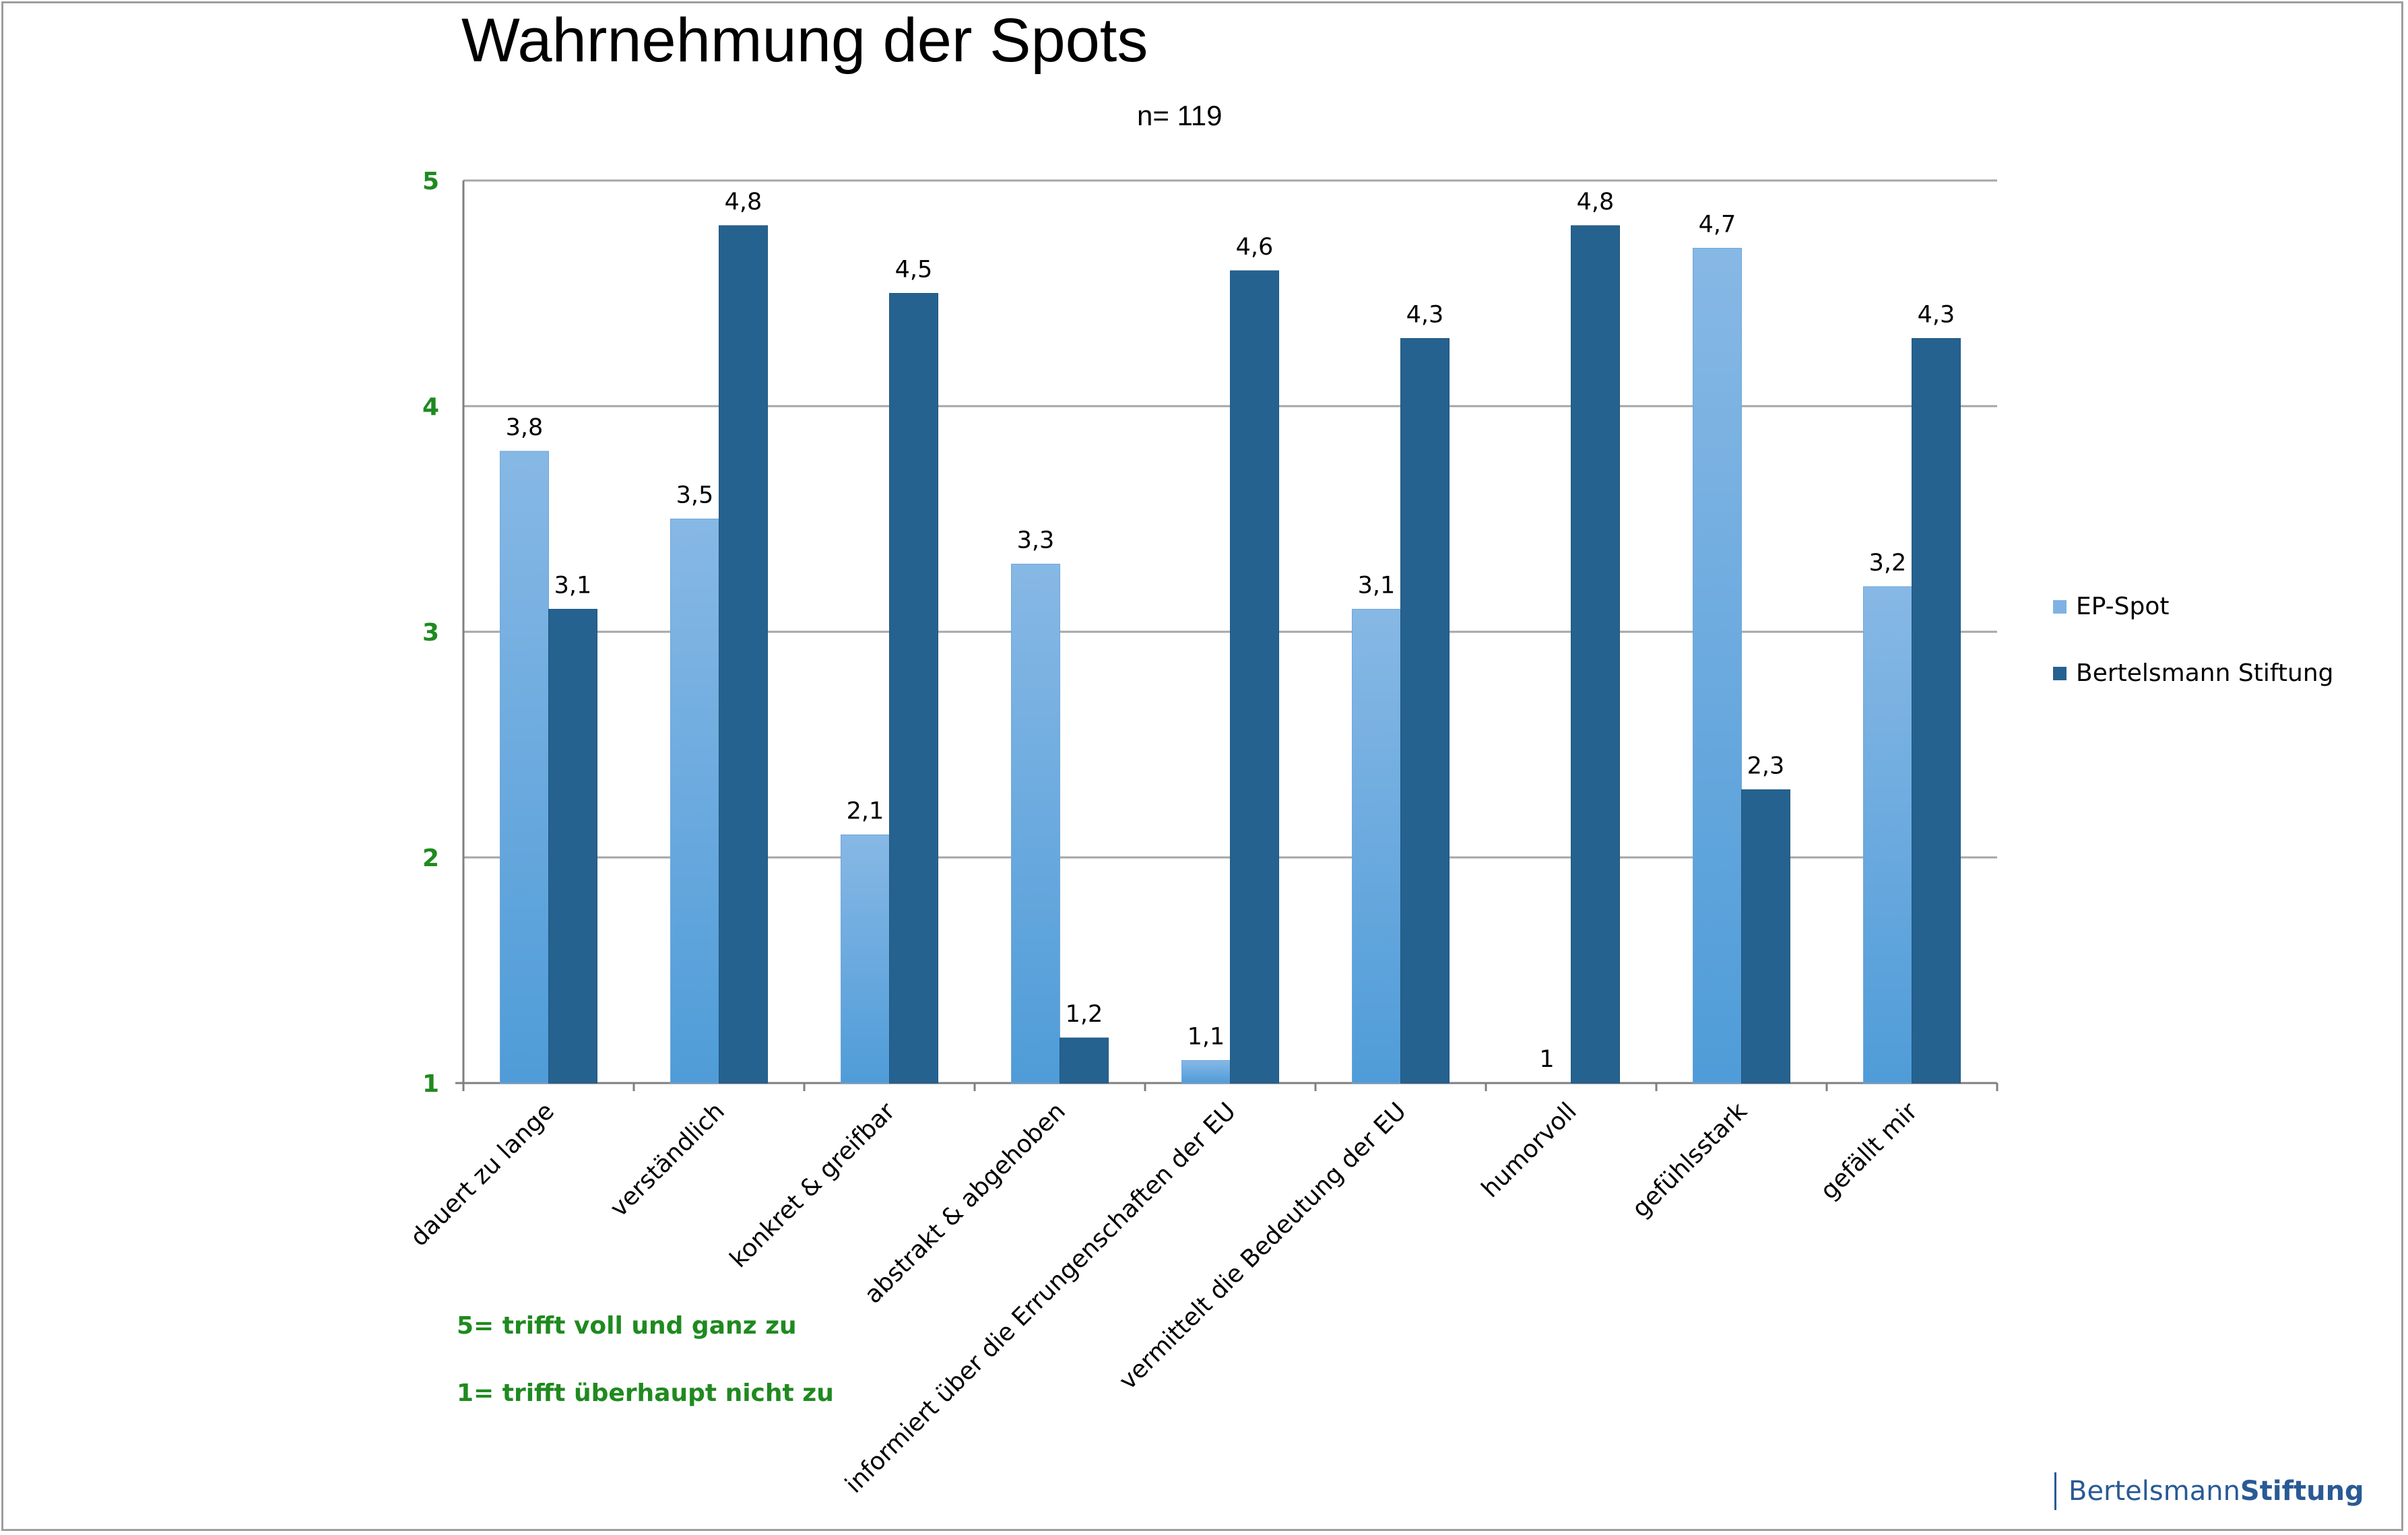 This screenshot has height=1535, width=2408. What do you see at coordinates (482, 1174) in the screenshot?
I see `x-tick-label: dauert zu lange` at bounding box center [482, 1174].